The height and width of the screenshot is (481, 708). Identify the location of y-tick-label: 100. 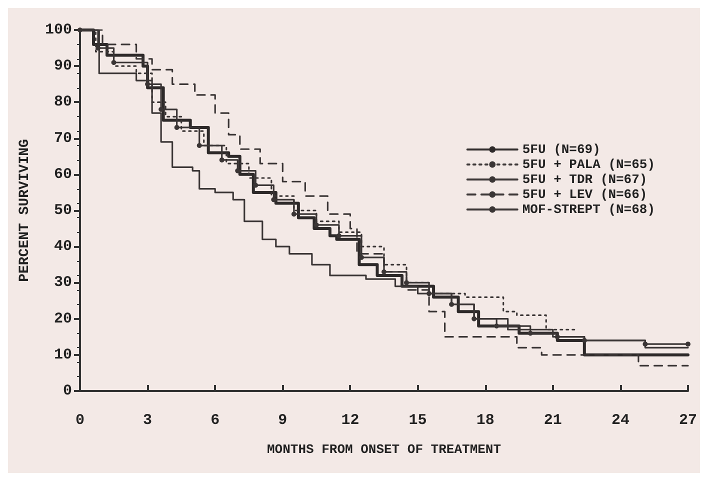
(58, 30).